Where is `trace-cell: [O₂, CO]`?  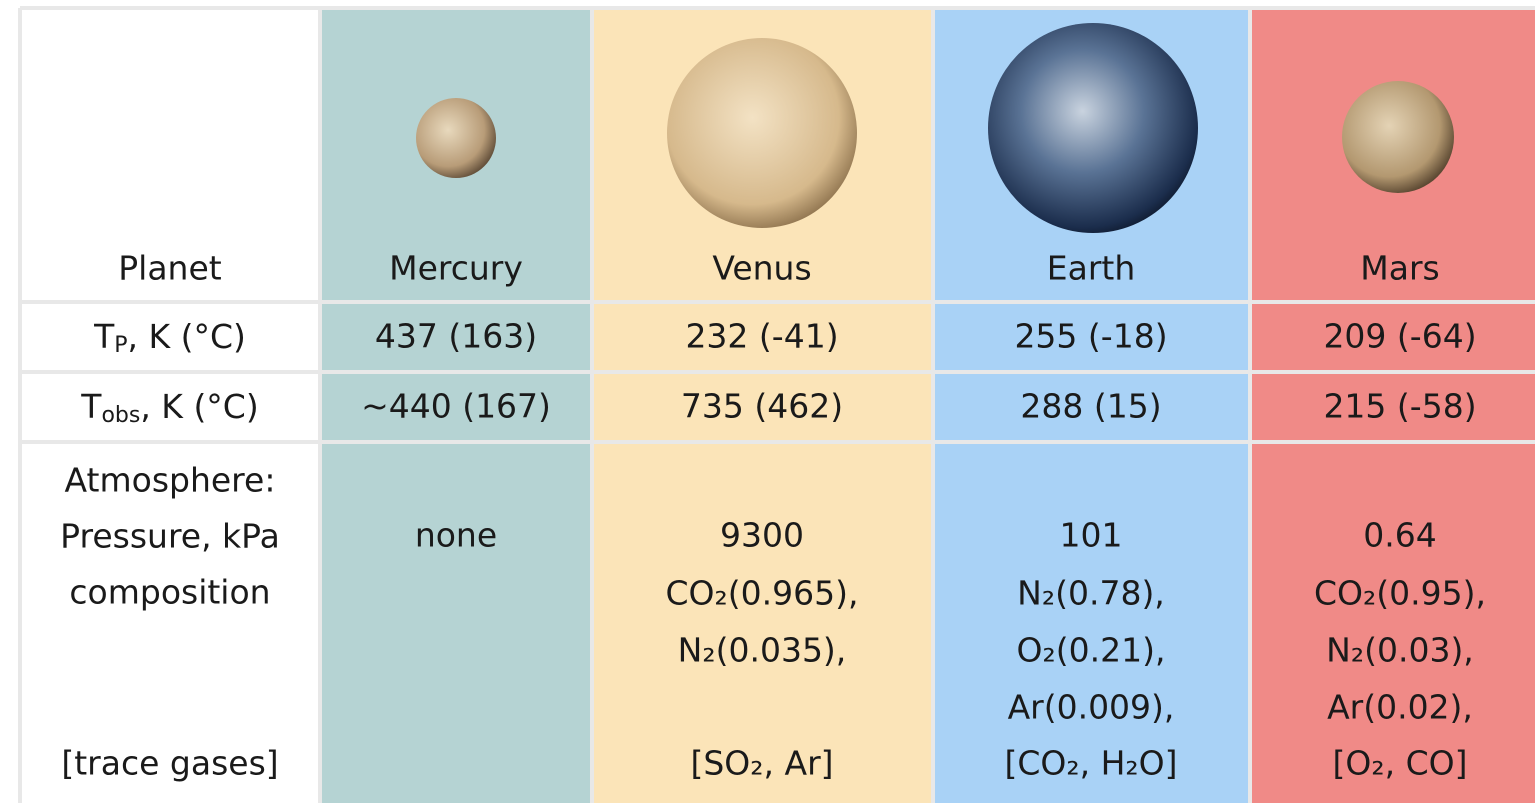
trace-cell: [O₂, CO] is located at coordinates (1400, 763).